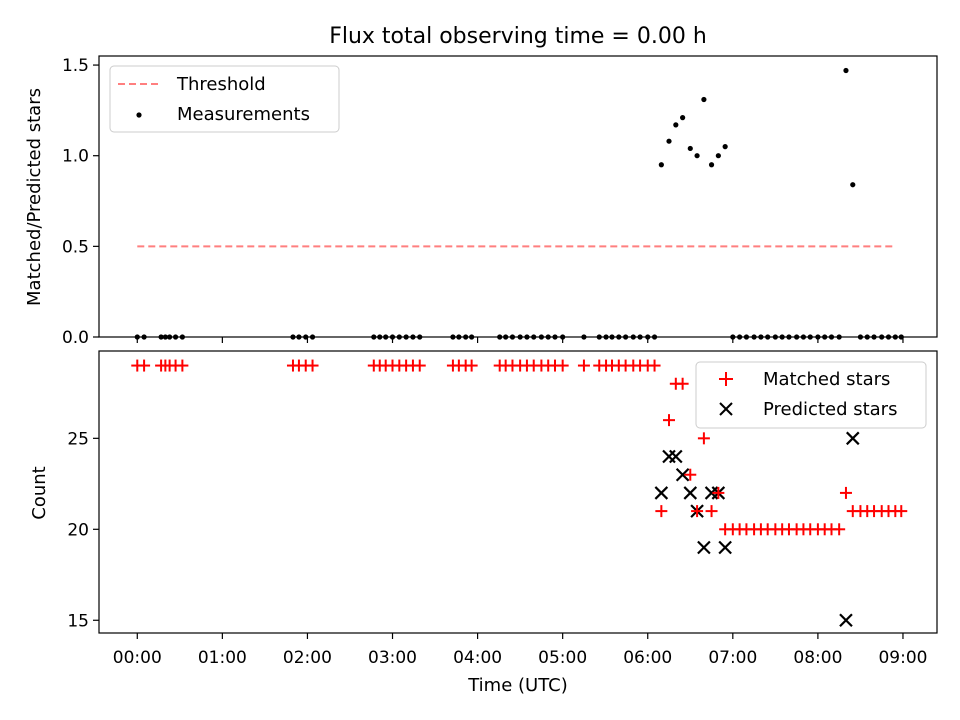 The width and height of the screenshot is (960, 720). Describe the element at coordinates (392, 658) in the screenshot. I see `bottom-x-tick-label: 03:00` at that location.